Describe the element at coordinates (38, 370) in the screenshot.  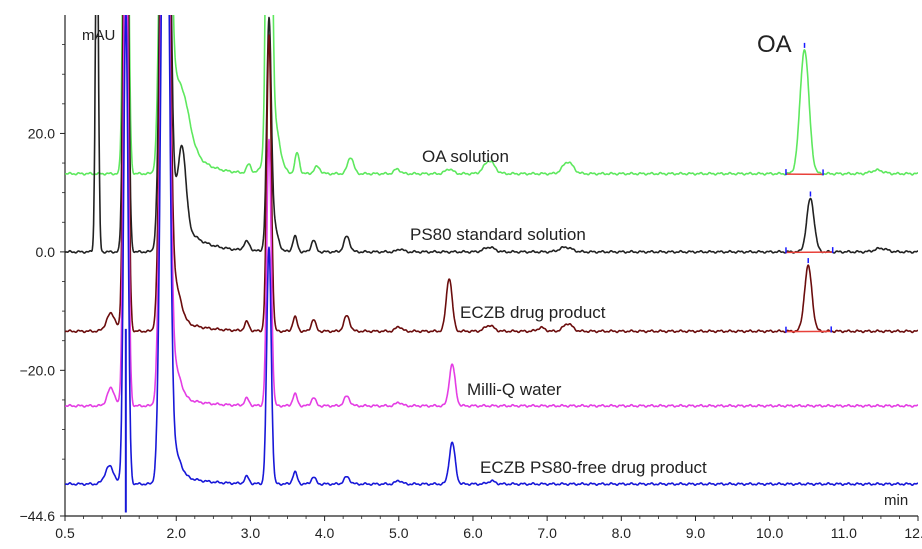
I see `y-tick-label: −20.0` at that location.